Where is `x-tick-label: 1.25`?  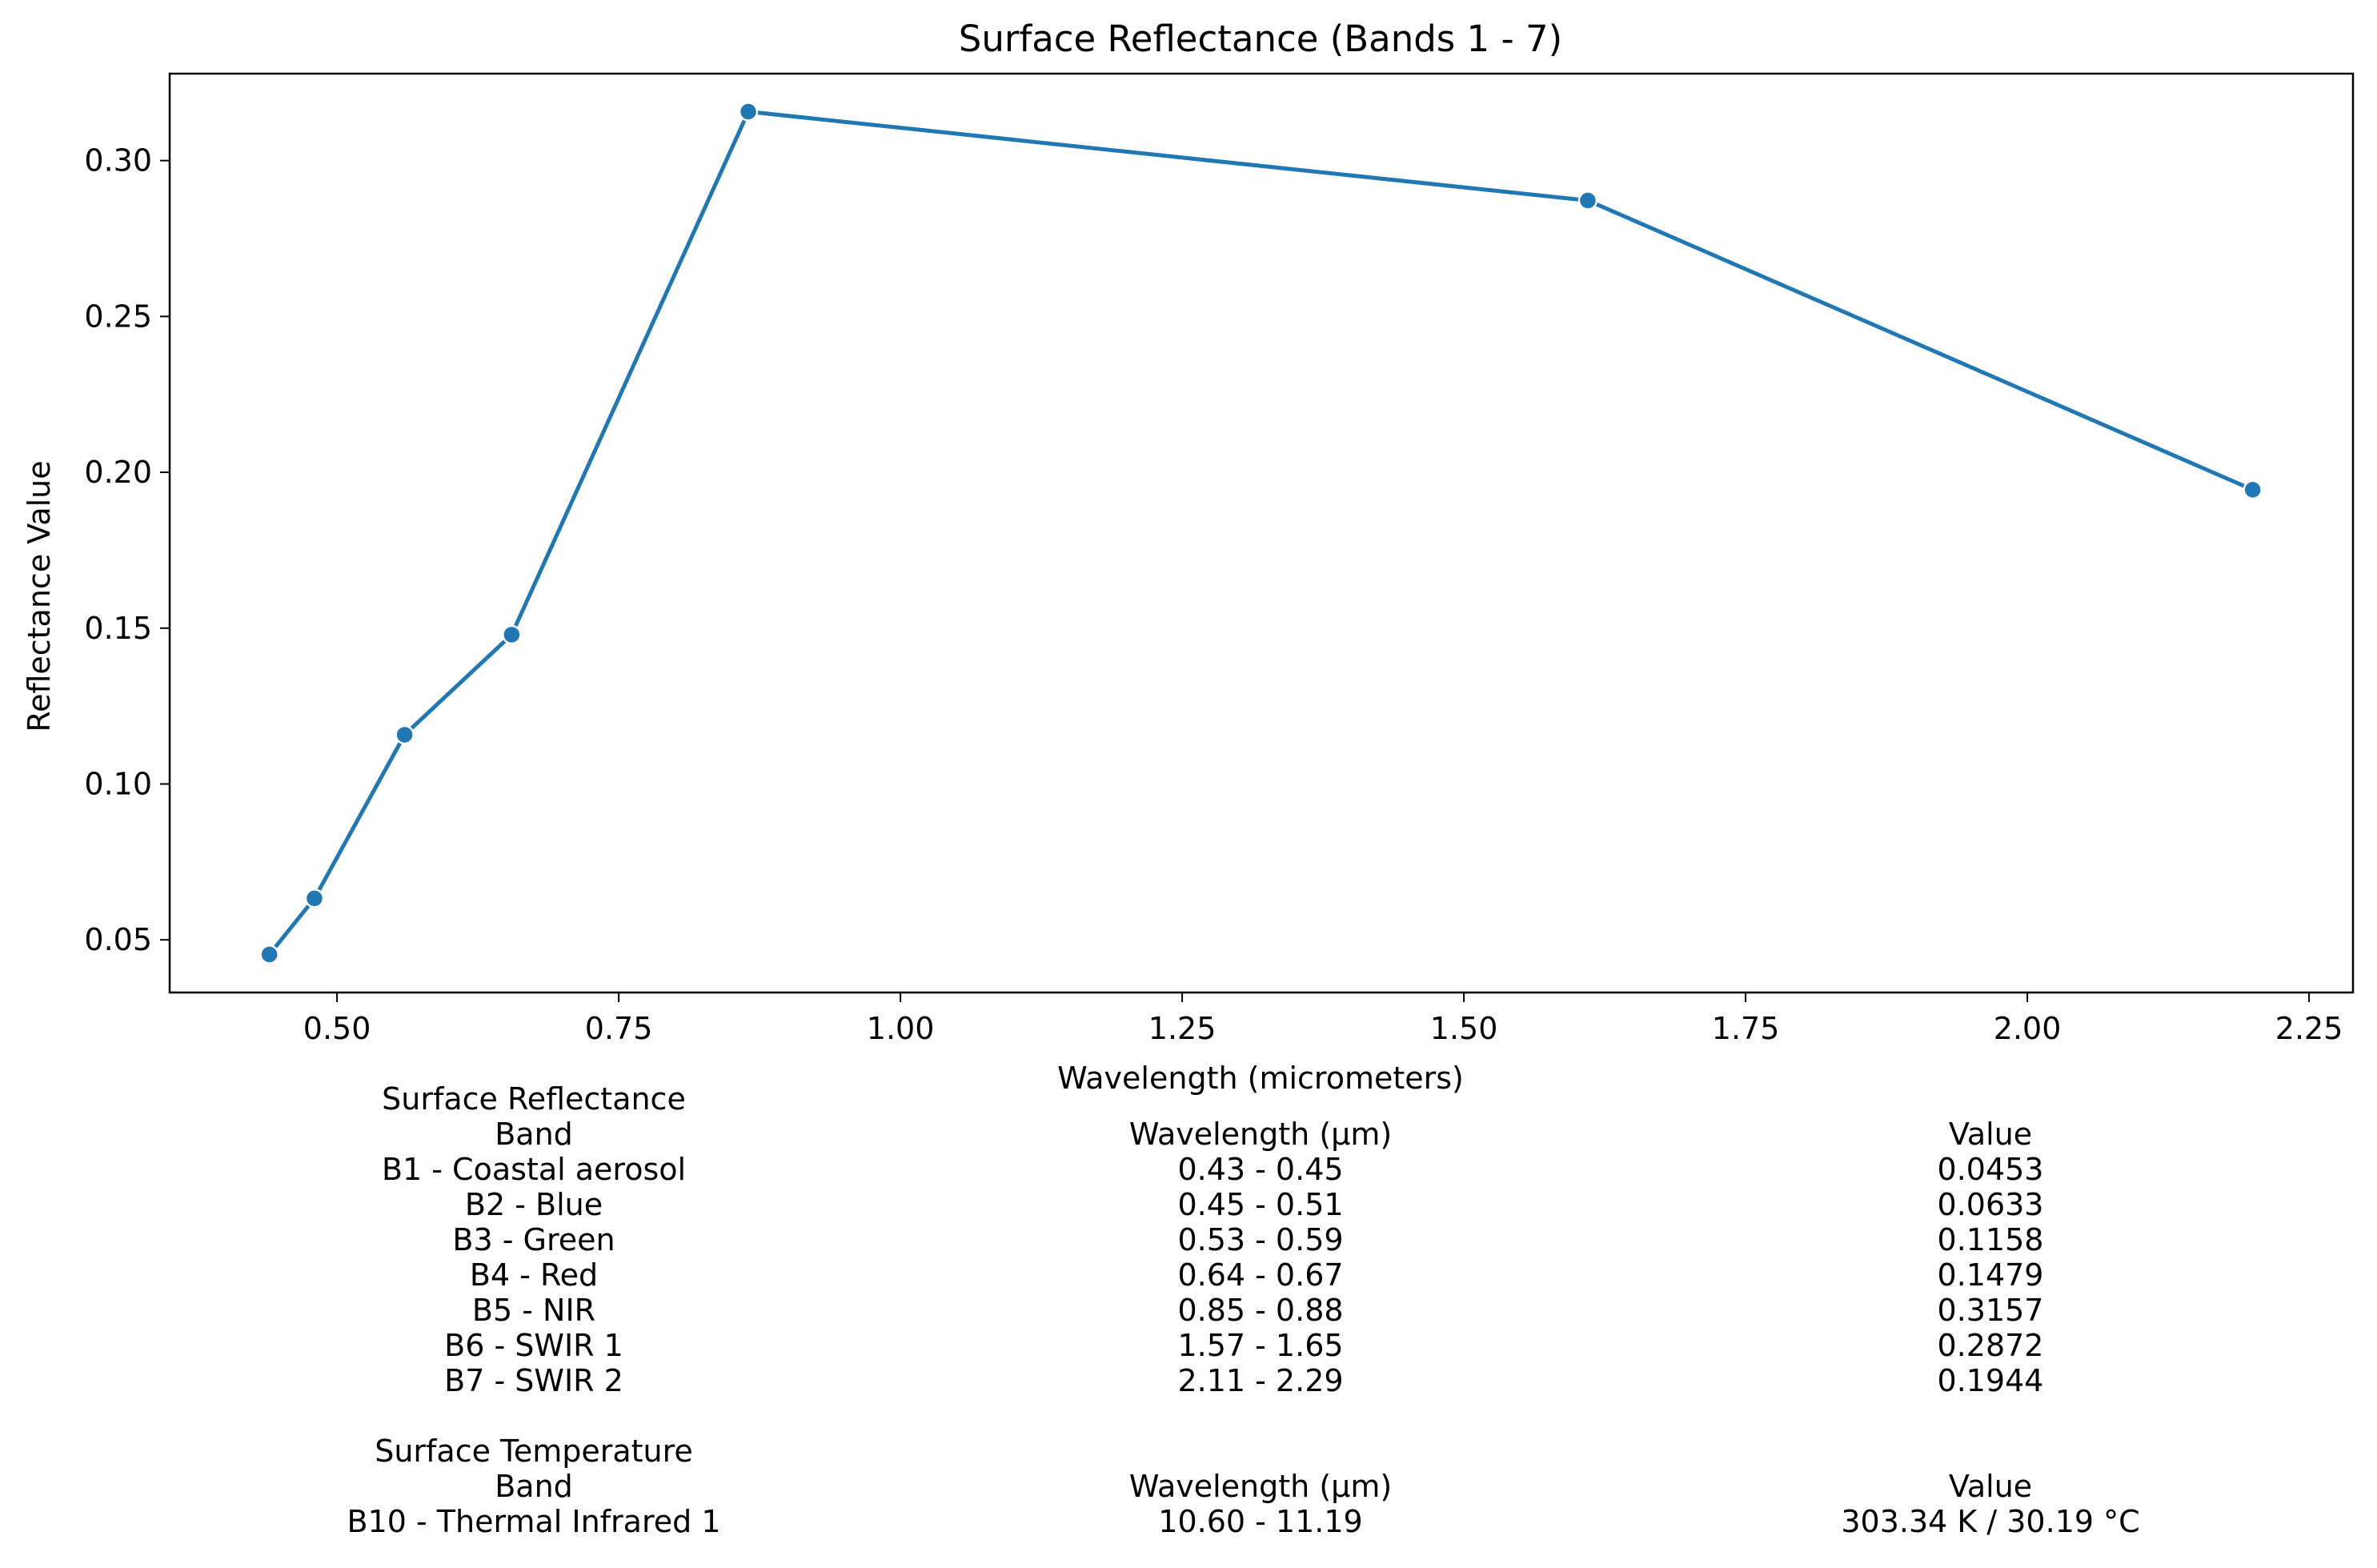 x-tick-label: 1.25 is located at coordinates (1182, 1028).